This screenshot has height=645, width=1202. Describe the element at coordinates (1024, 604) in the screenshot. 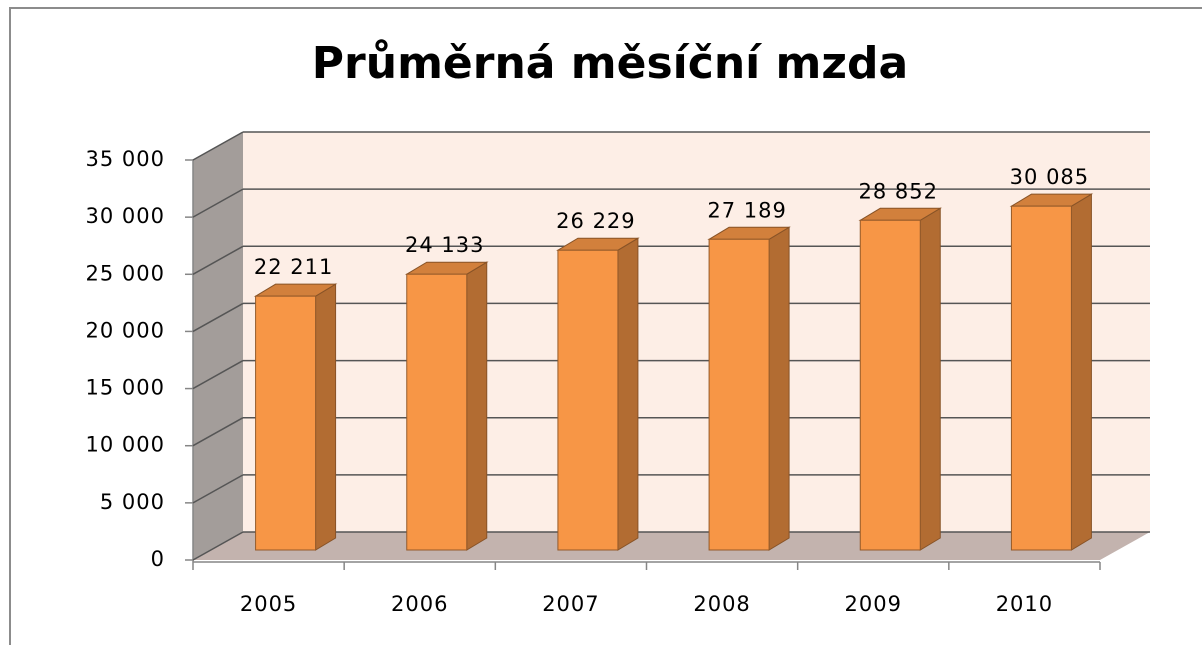

I see `x-tick-label: 2010` at that location.